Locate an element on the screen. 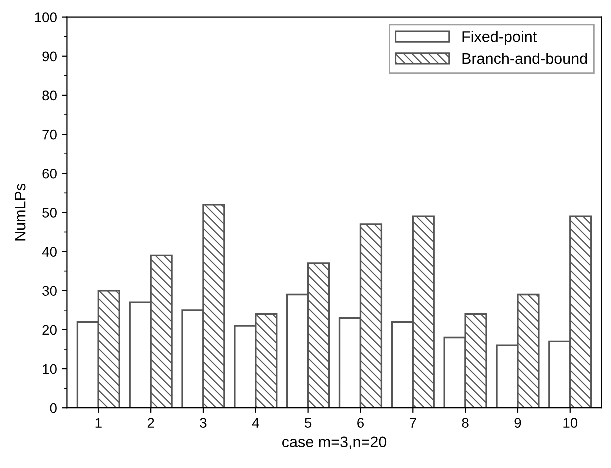  x-tick-label: 8 is located at coordinates (465, 423).